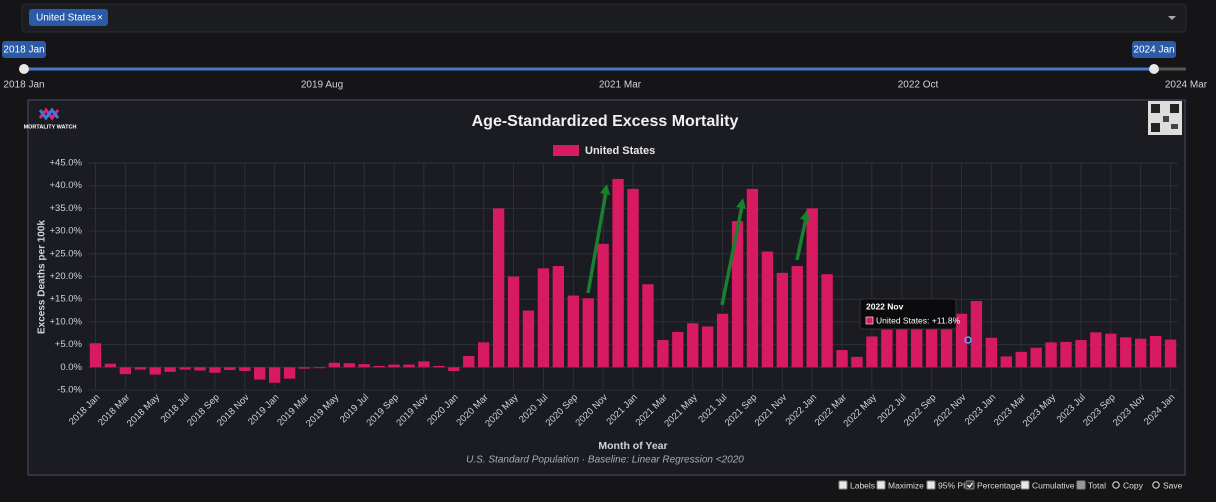  What do you see at coordinates (66, 163) in the screenshot?
I see `y-tick-label: +45.0%` at bounding box center [66, 163].